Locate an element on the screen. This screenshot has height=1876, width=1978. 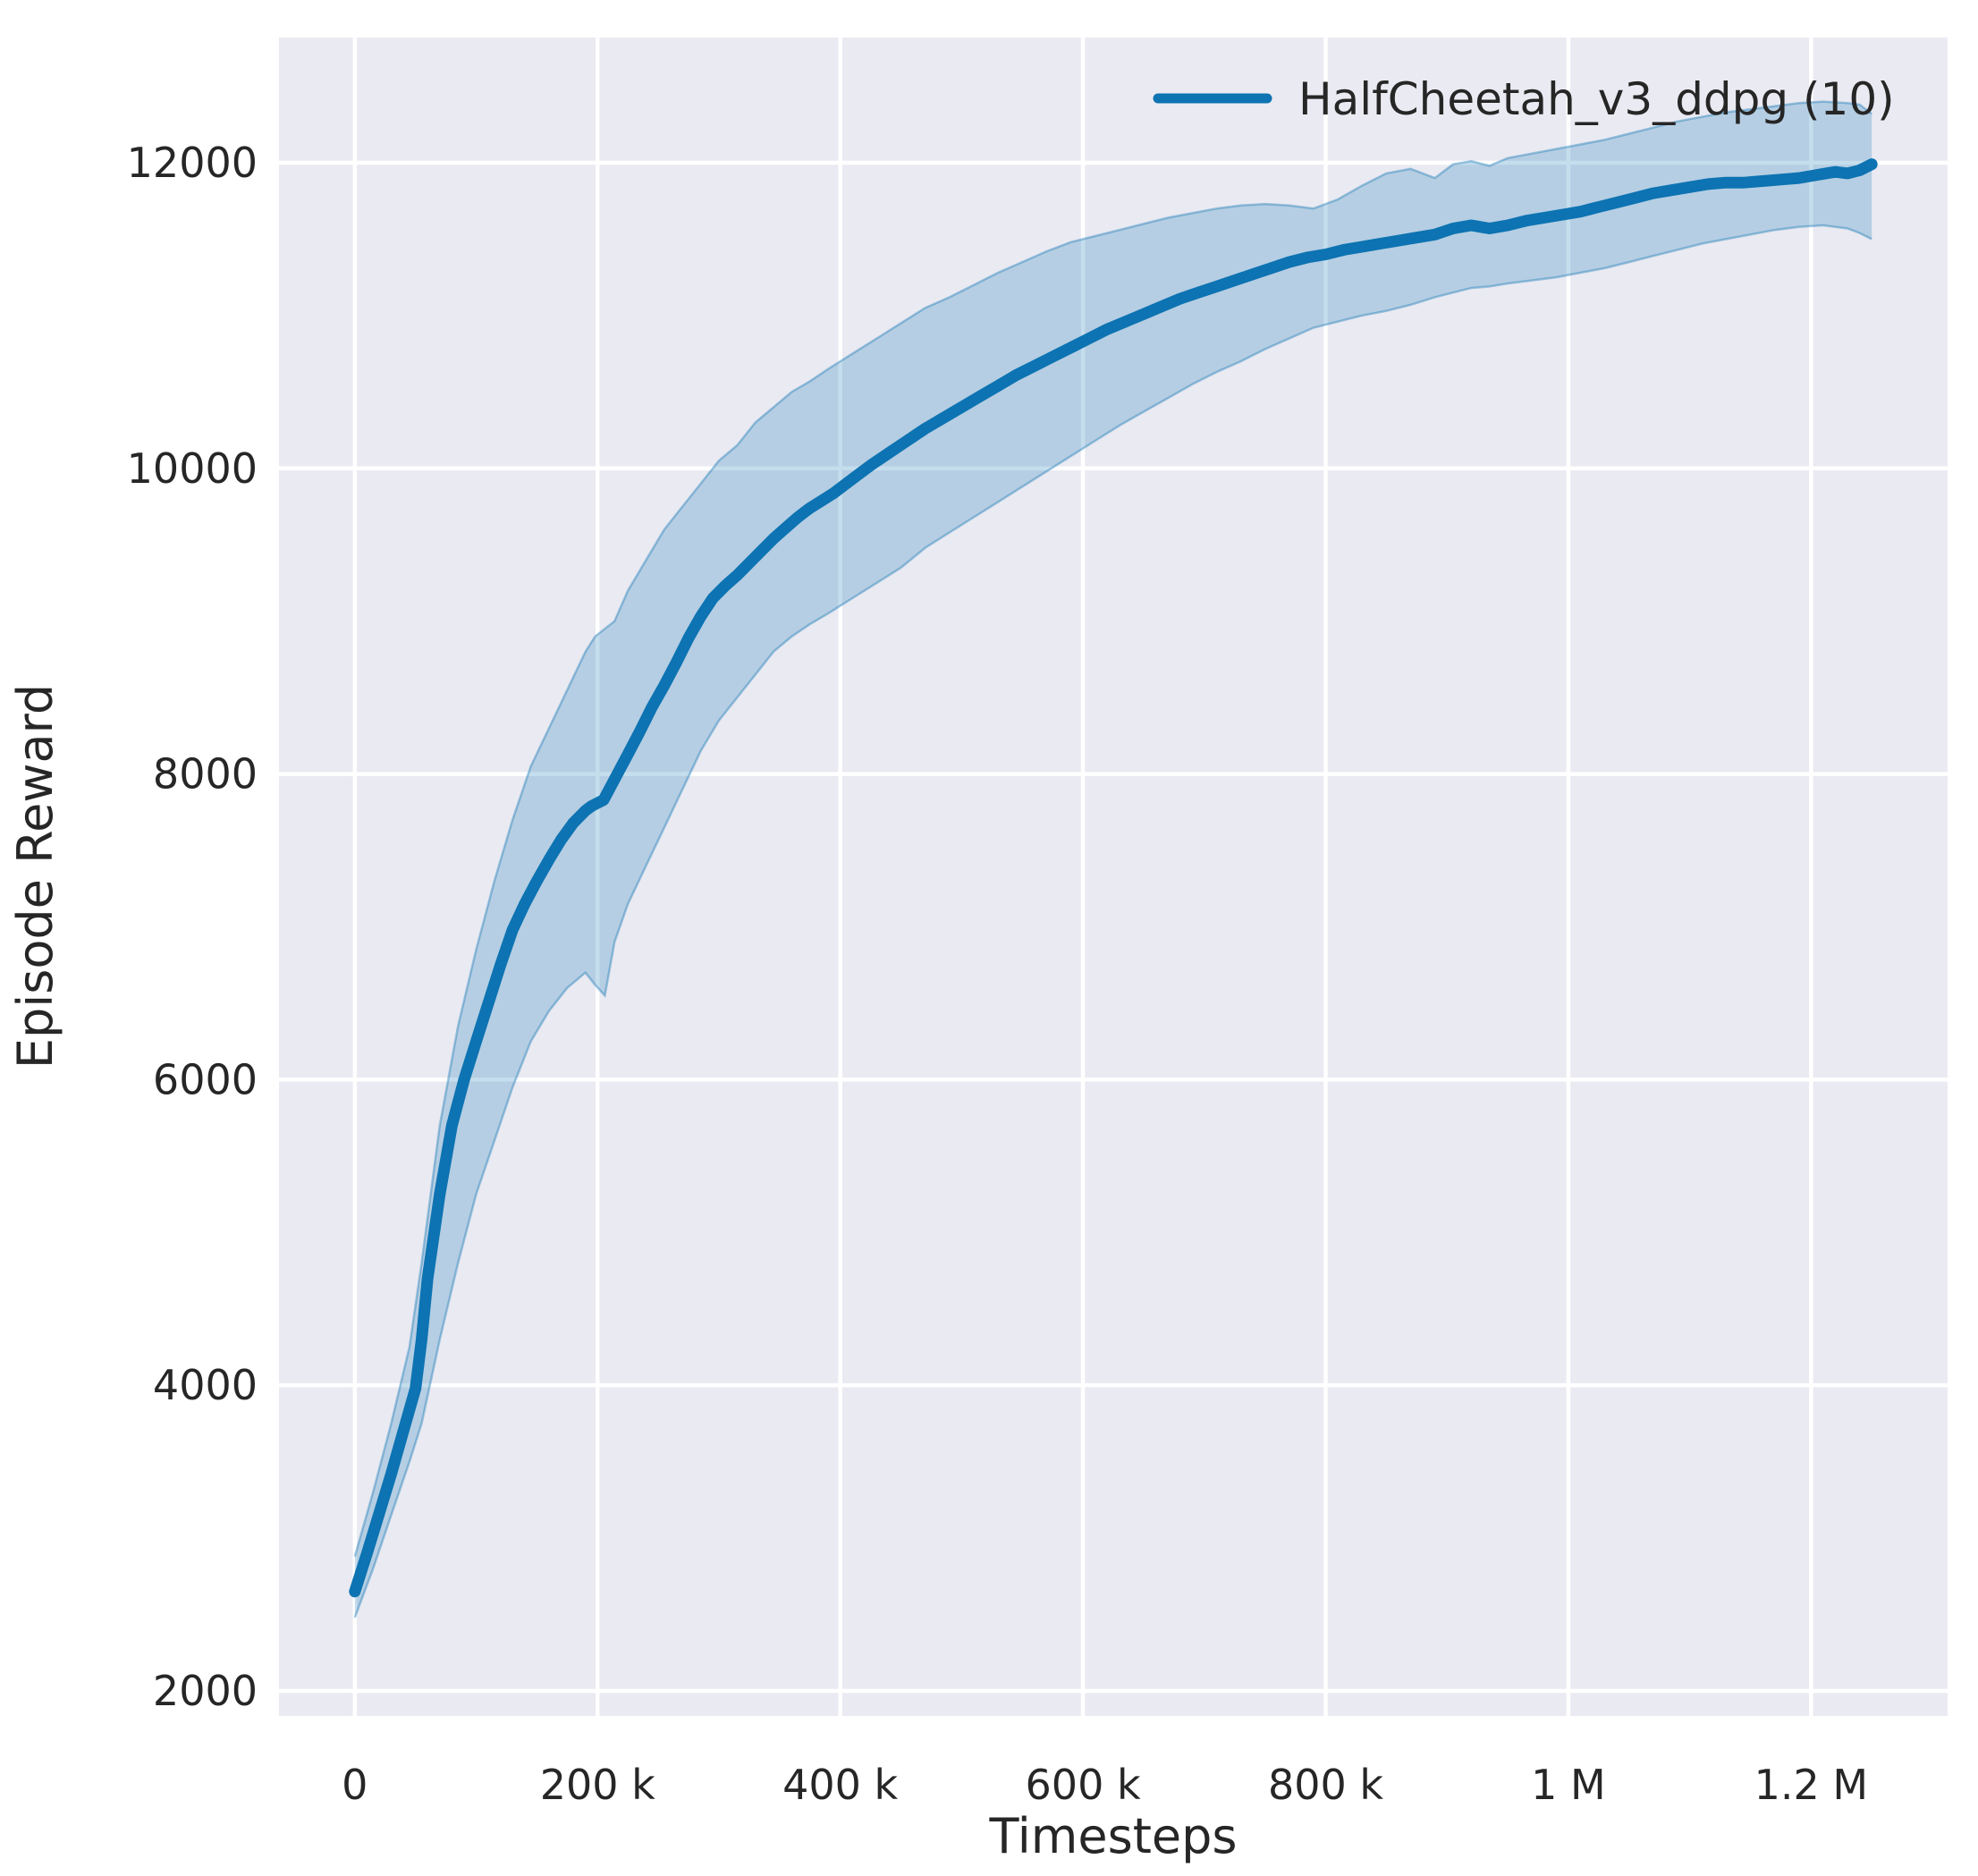
y-tick-label: 10000 is located at coordinates (192, 469).